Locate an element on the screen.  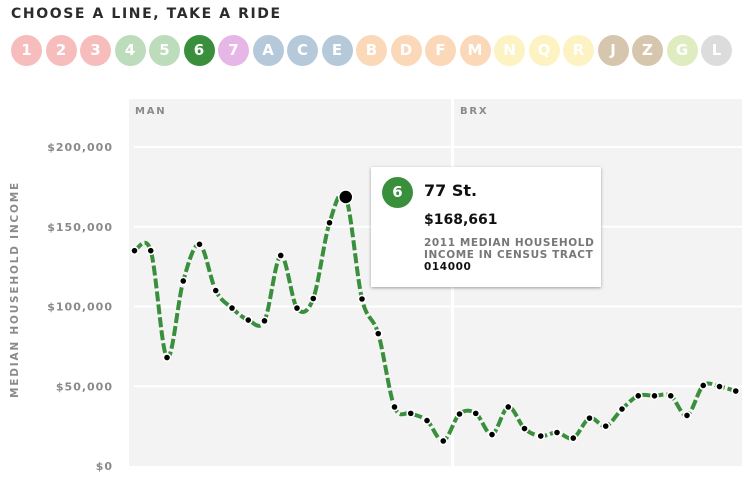
line-button-j: J is located at coordinates (613, 50).